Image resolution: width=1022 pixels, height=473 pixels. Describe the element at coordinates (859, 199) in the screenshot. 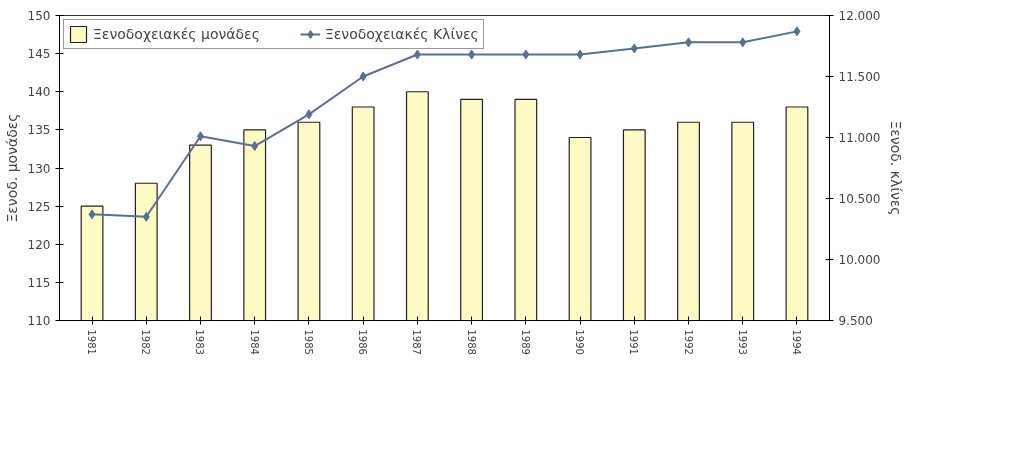

I see `y2-tick-label: 10.500` at that location.